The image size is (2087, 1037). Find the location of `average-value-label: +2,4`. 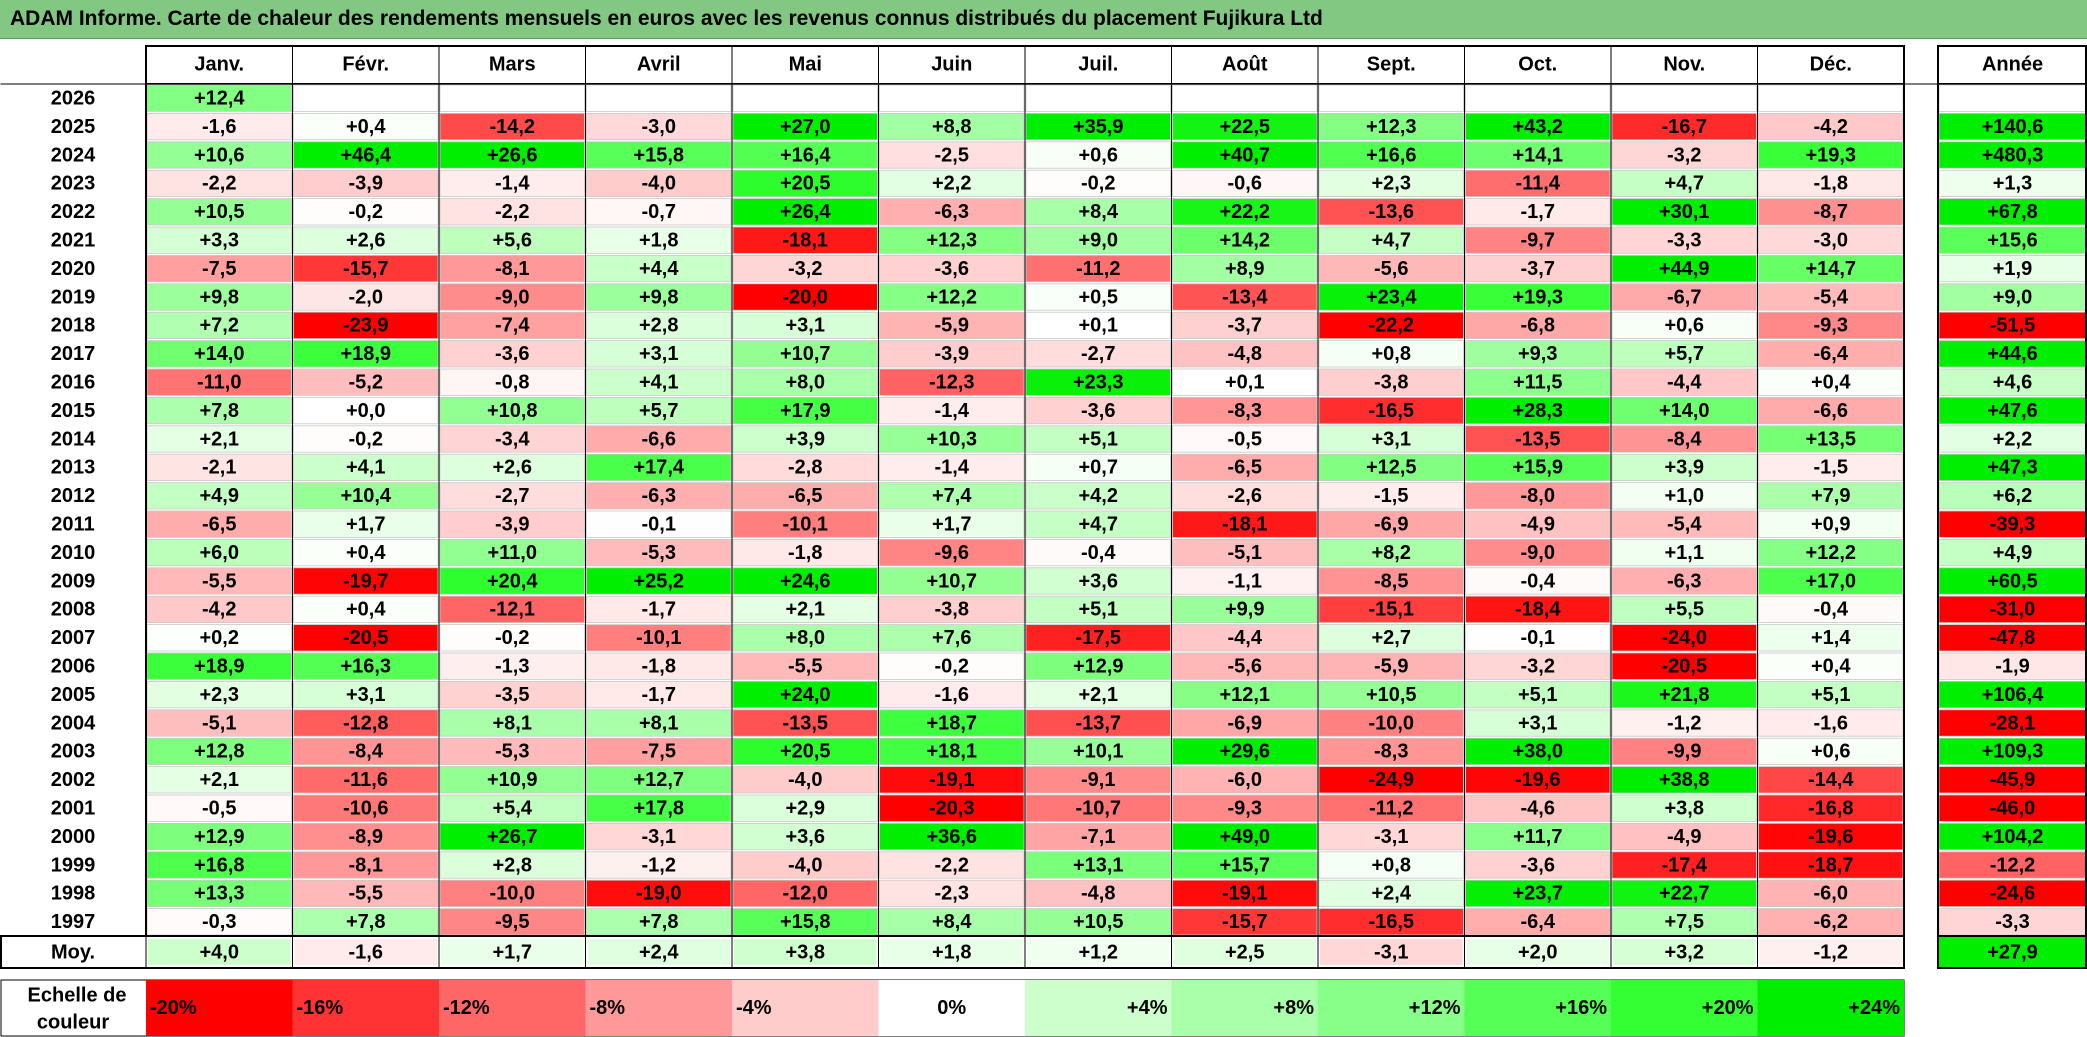

average-value-label: +2,4 is located at coordinates (659, 952).